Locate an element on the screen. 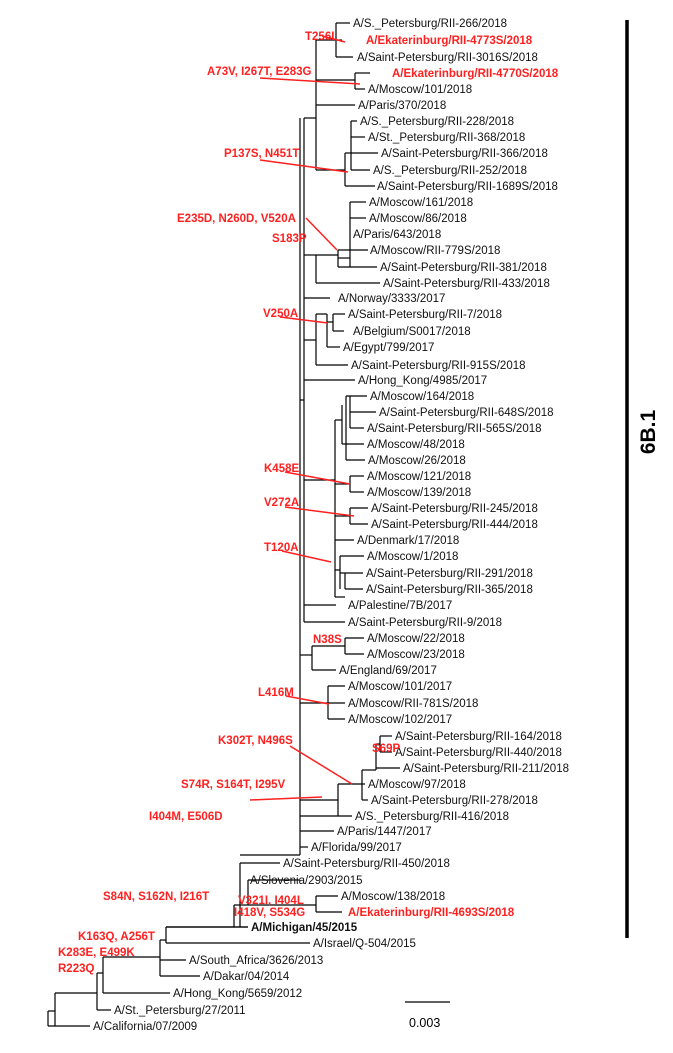 The image size is (673, 1053). mutation-label: P137S, N451T is located at coordinates (261, 154).